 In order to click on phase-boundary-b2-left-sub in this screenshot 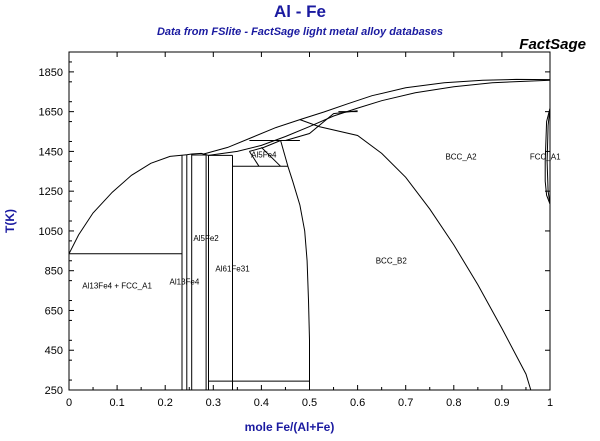, I will do `click(298, 278)`.